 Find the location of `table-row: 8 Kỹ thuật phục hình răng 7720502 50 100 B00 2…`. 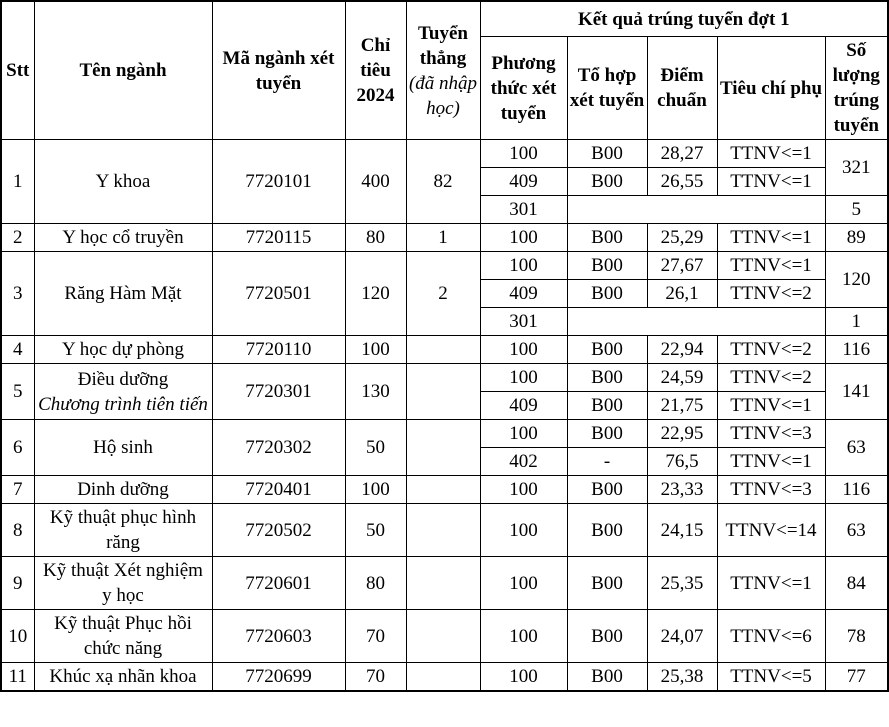

table-row: 8 Kỹ thuật phục hình răng 7720502 50 100 B00 2… is located at coordinates (444, 530).